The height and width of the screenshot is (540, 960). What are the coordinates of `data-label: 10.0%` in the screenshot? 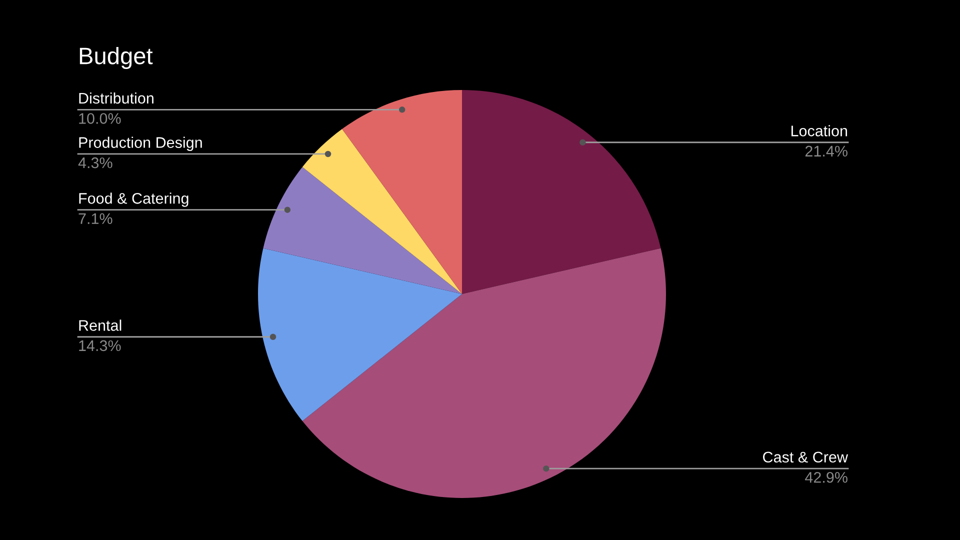 It's located at (100, 118).